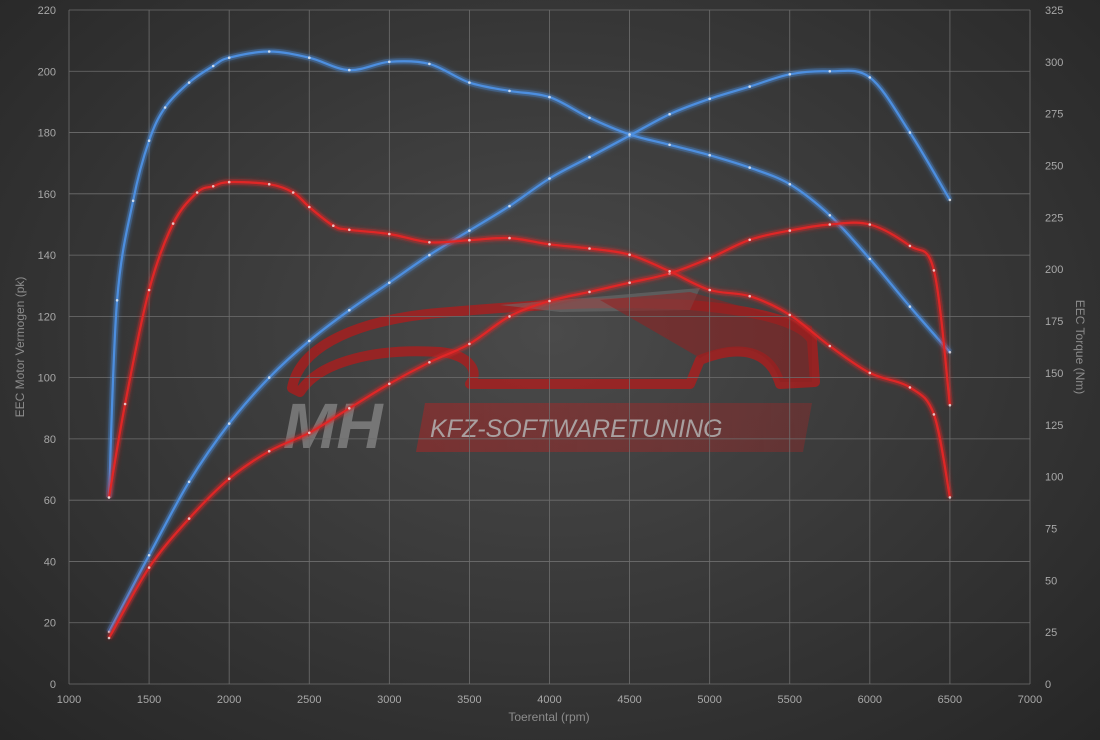 The image size is (1100, 740). I want to click on y-left-tick-label: 40, so click(50, 562).